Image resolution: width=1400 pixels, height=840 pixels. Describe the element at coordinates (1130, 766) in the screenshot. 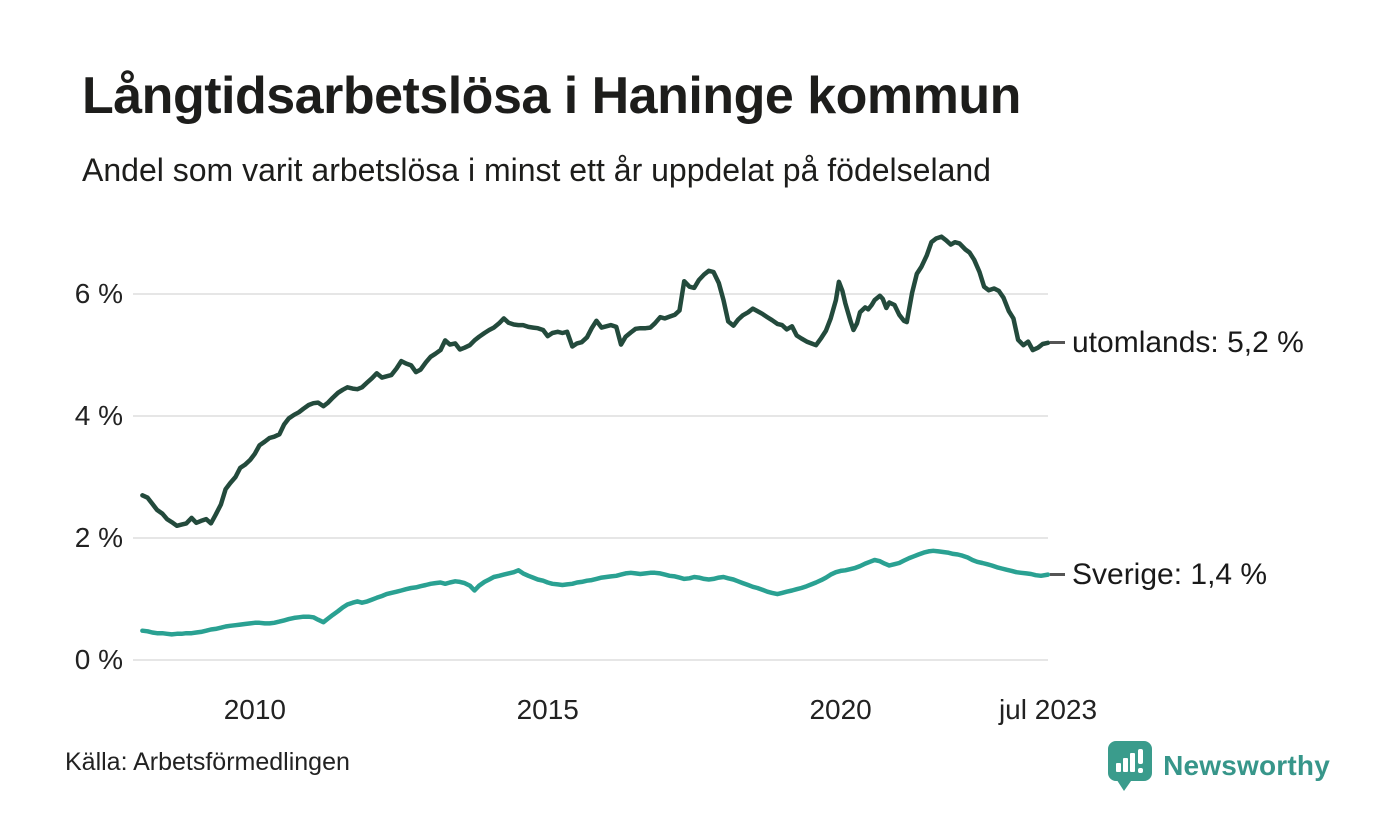

I see `newsworthy-logo-icon` at that location.